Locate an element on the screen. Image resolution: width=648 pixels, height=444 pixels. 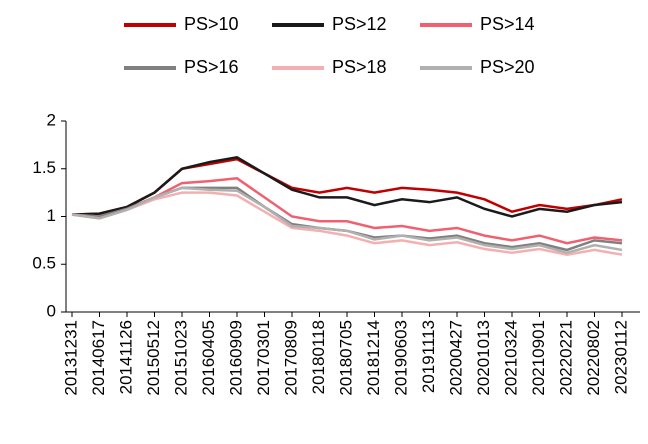
x-tick-label: 20141126 is located at coordinates (125, 357).